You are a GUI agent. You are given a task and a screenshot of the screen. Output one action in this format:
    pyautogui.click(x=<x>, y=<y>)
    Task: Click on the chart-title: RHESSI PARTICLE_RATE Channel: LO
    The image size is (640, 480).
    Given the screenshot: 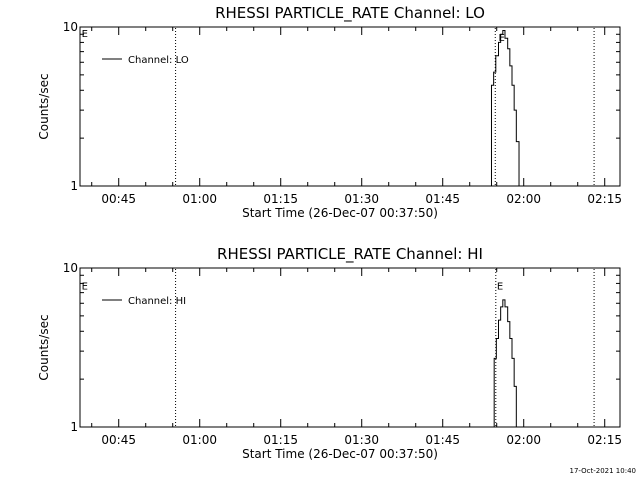 What is the action you would take?
    pyautogui.click(x=350, y=13)
    